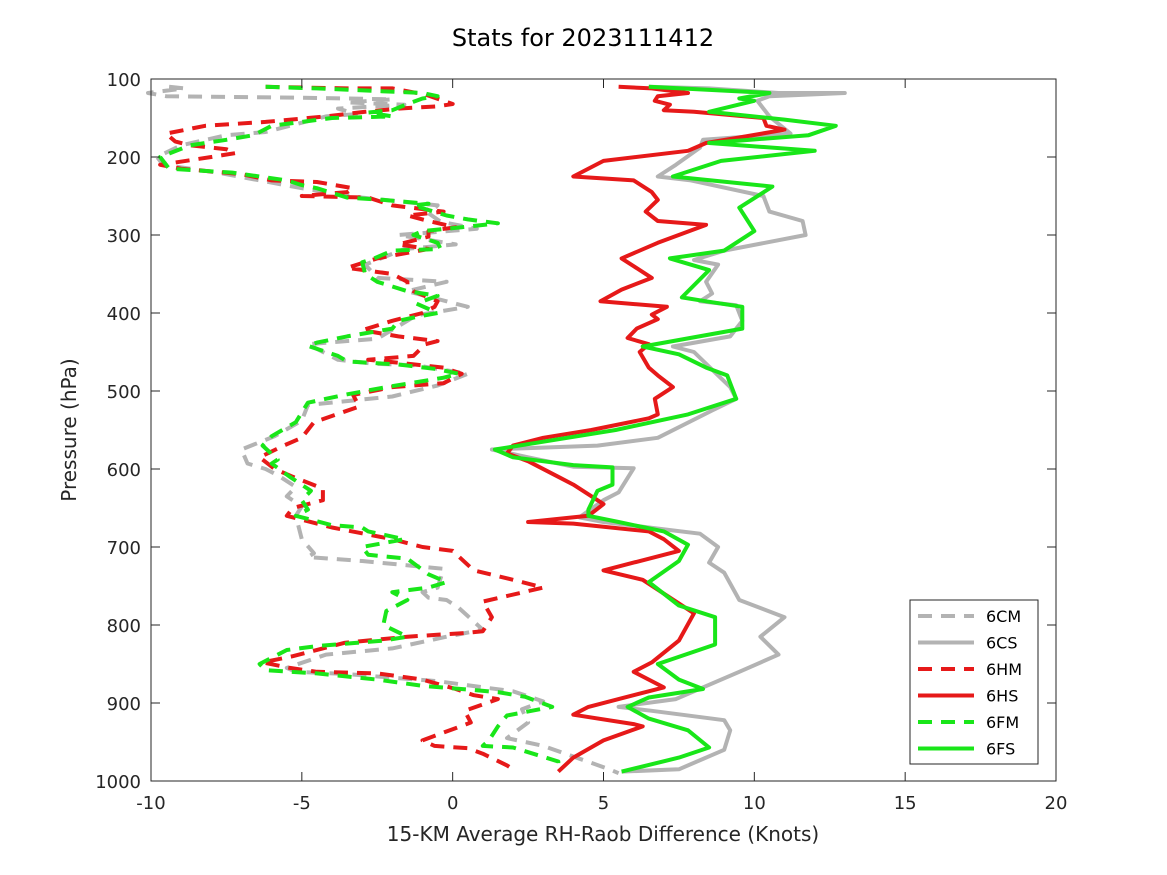 The height and width of the screenshot is (875, 1167). I want to click on legend-label-6cs: 6CS, so click(1002, 643).